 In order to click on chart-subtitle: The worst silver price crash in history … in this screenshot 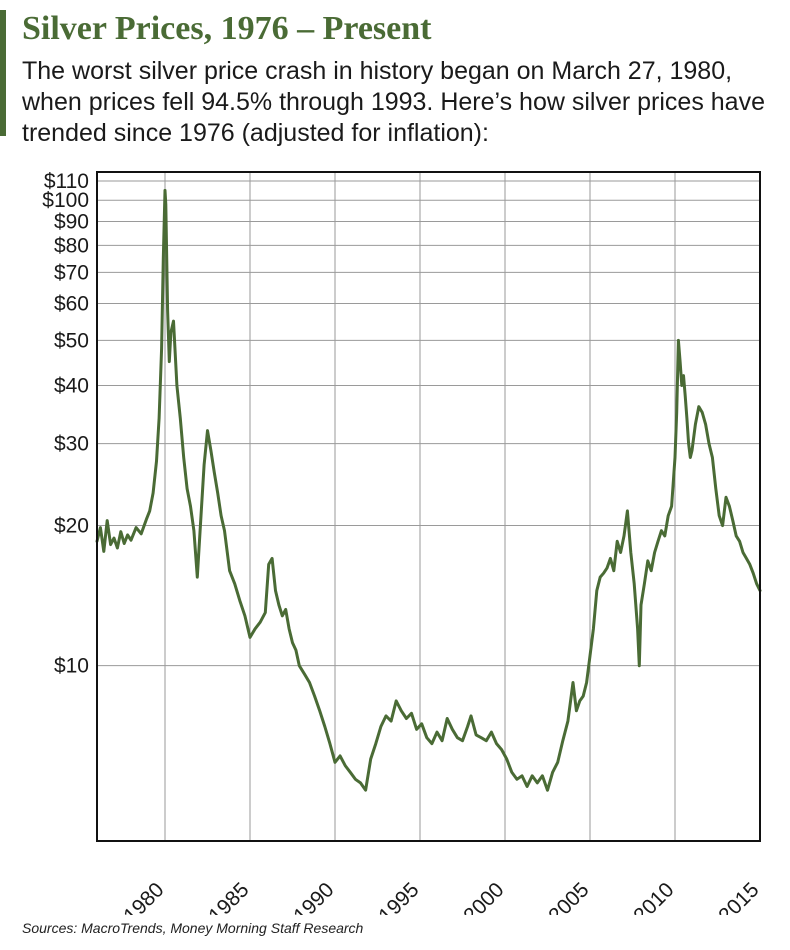, I will do `click(393, 102)`.